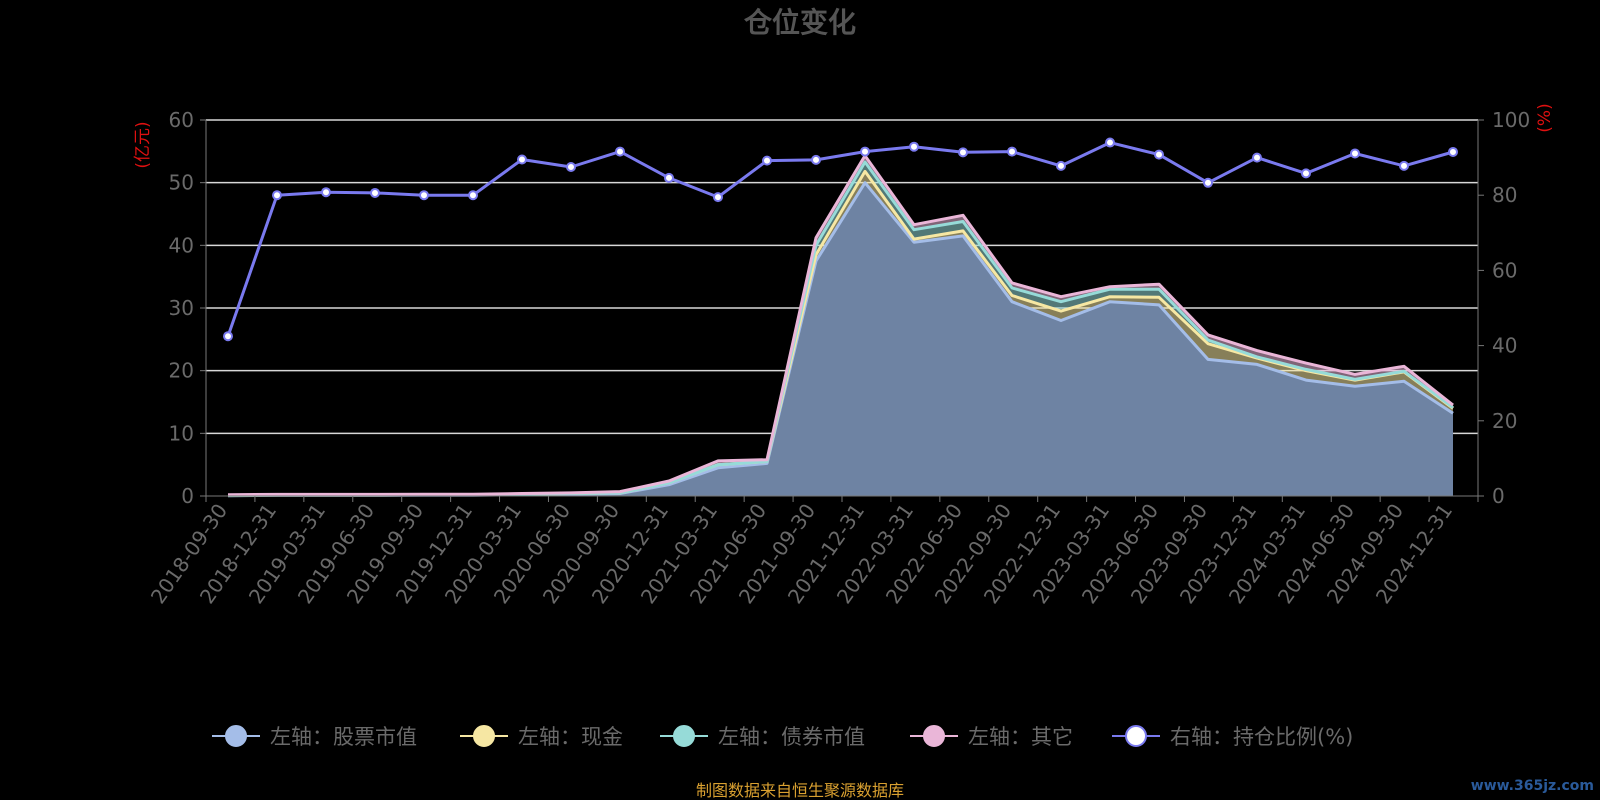  What do you see at coordinates (1511, 120) in the screenshot?
I see `right-axis-tick-label: 100` at bounding box center [1511, 120].